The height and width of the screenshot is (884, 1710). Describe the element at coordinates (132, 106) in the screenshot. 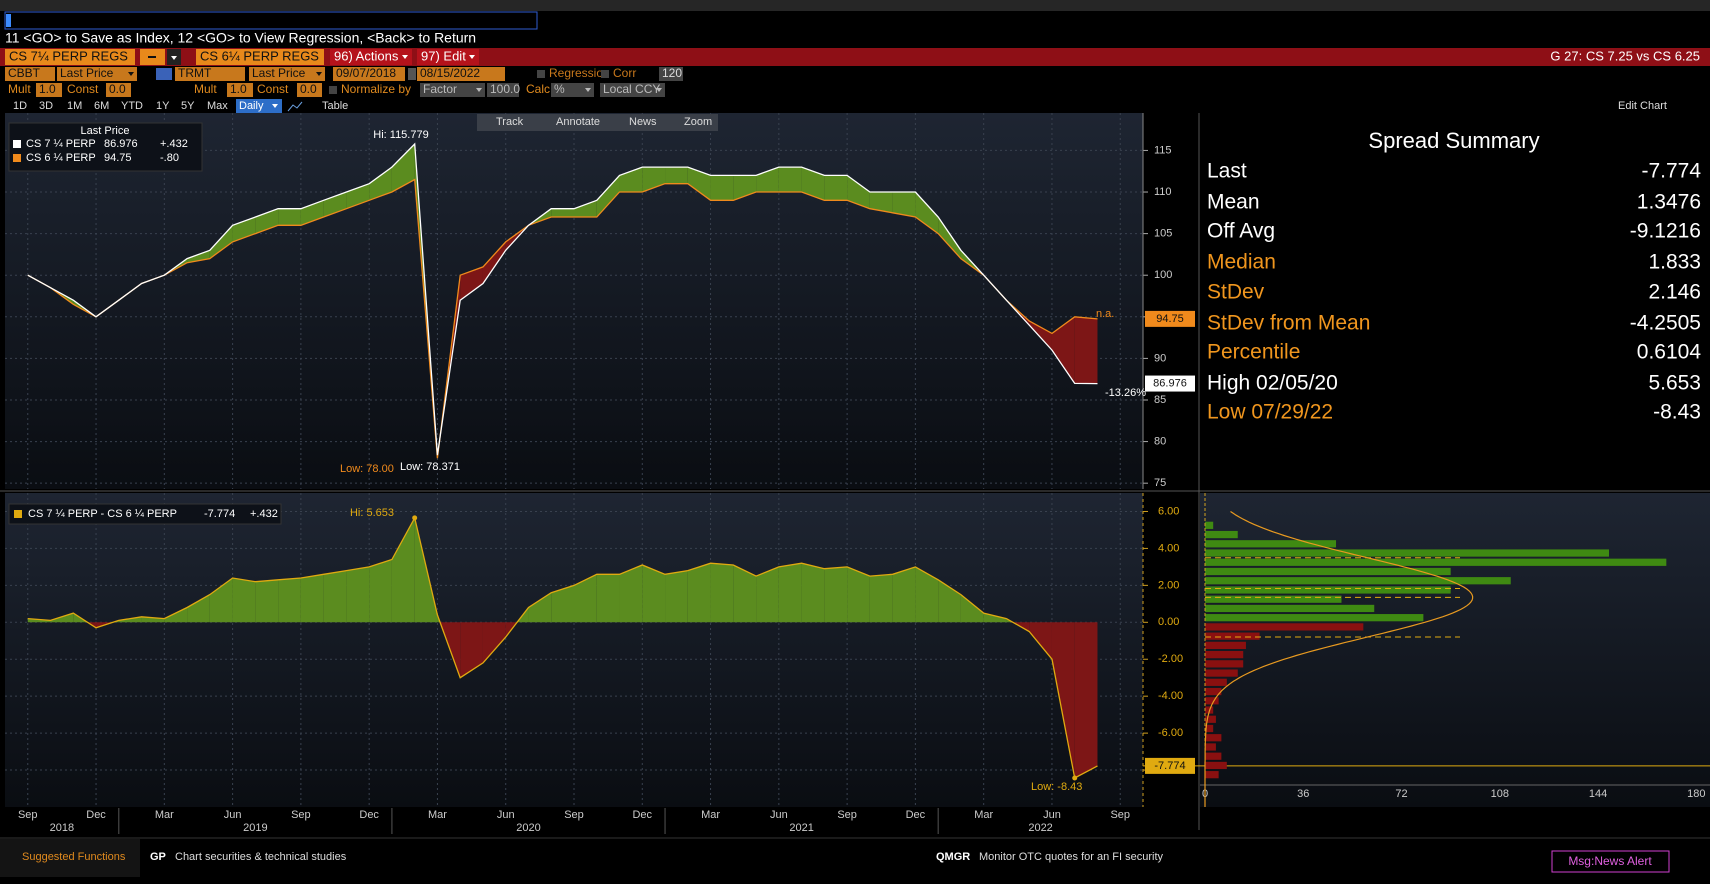

I see `period-button: YTD` at that location.